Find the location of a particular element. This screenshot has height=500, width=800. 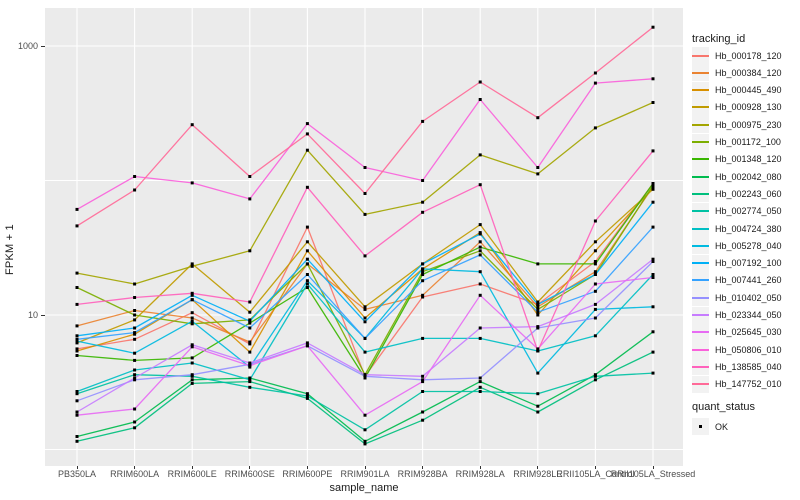

y-axis-title: FPKM + 1 is located at coordinates (10, 249).